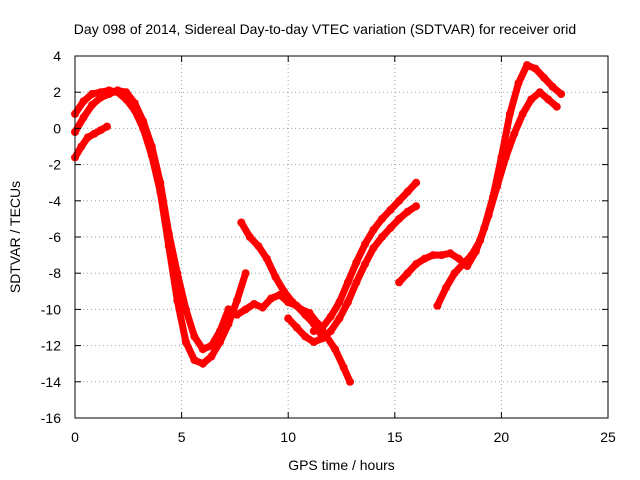 This screenshot has height=480, width=640. Describe the element at coordinates (15, 237) in the screenshot. I see `y-axis-label: SDTVAR / TECUs` at that location.